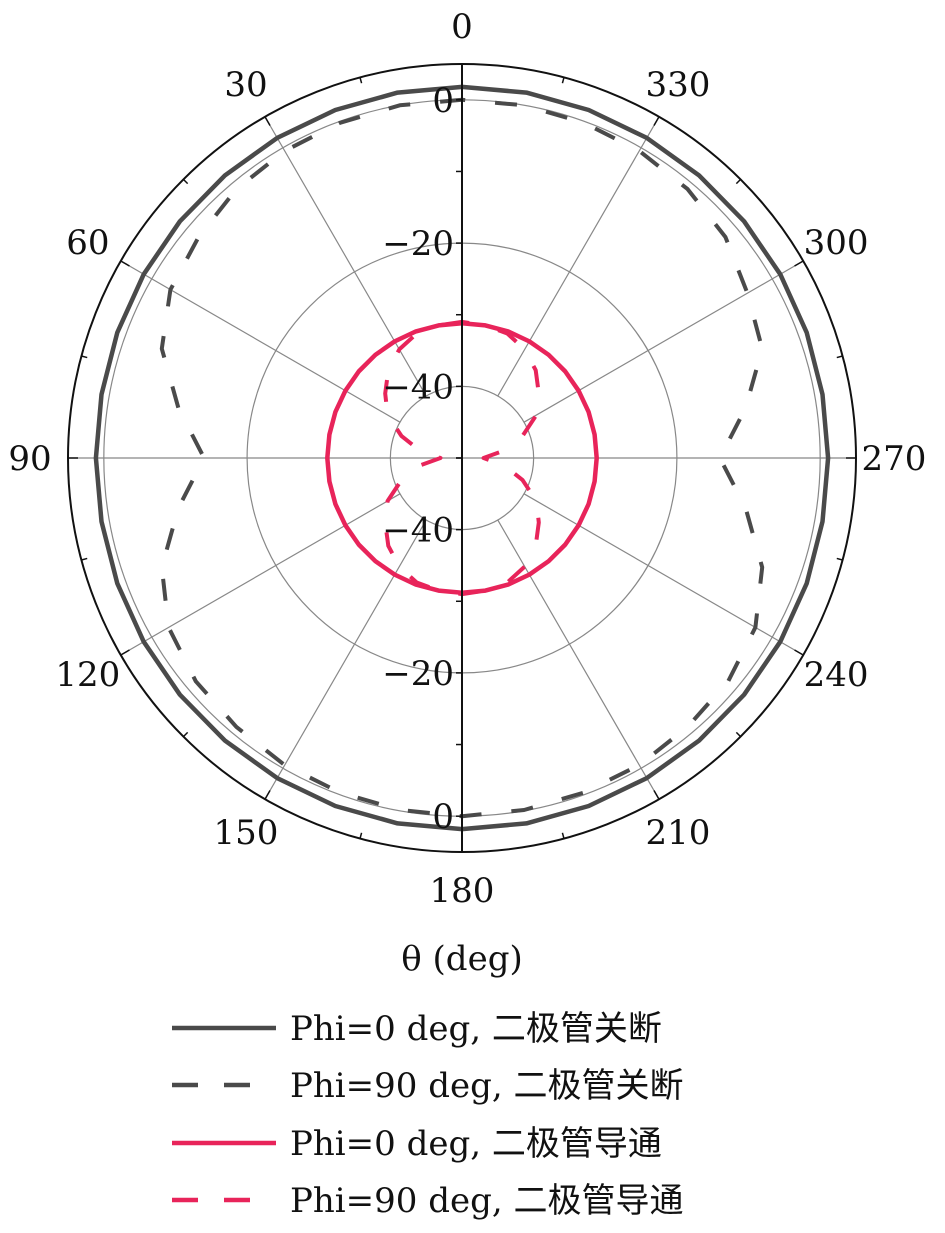  Describe the element at coordinates (836, 675) in the screenshot. I see `theta-tick-label: 240` at that location.